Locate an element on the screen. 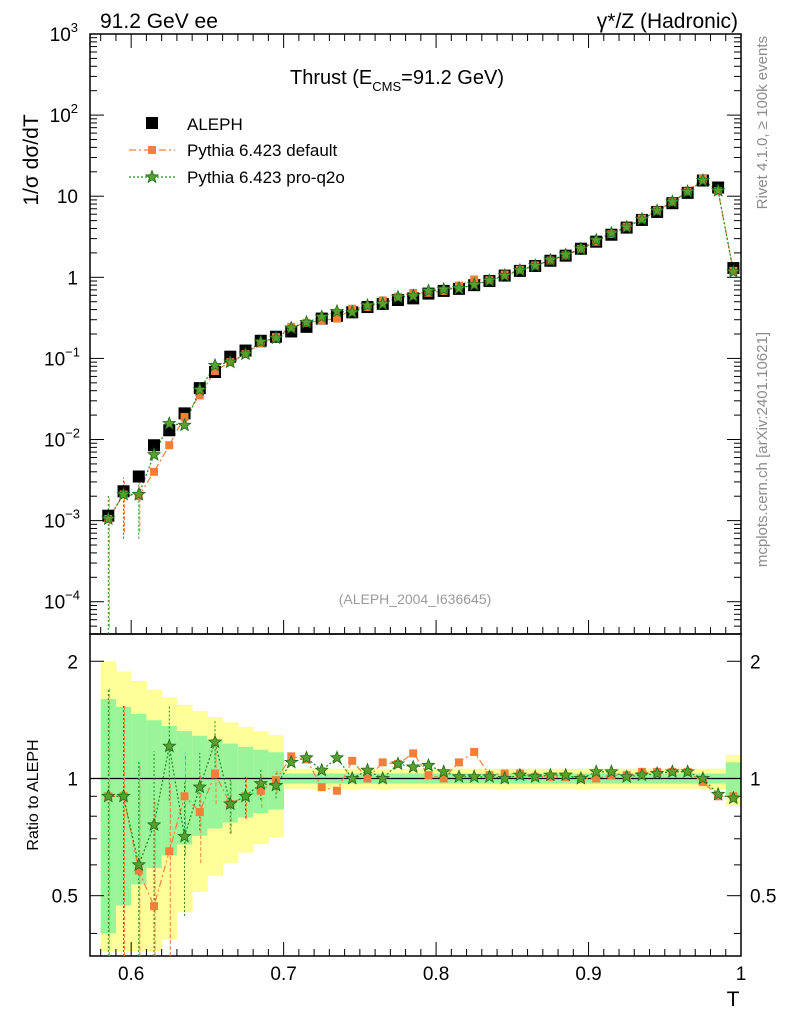  data-point-aleph is located at coordinates (138, 476).